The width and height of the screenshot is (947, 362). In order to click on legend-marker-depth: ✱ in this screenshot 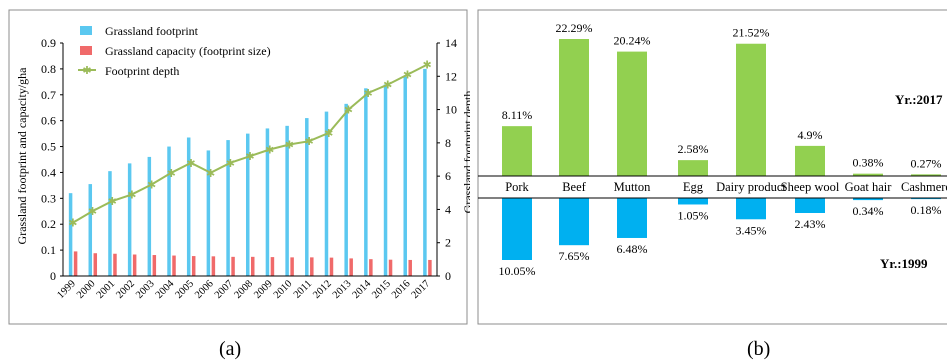, I will do `click(86, 71)`.